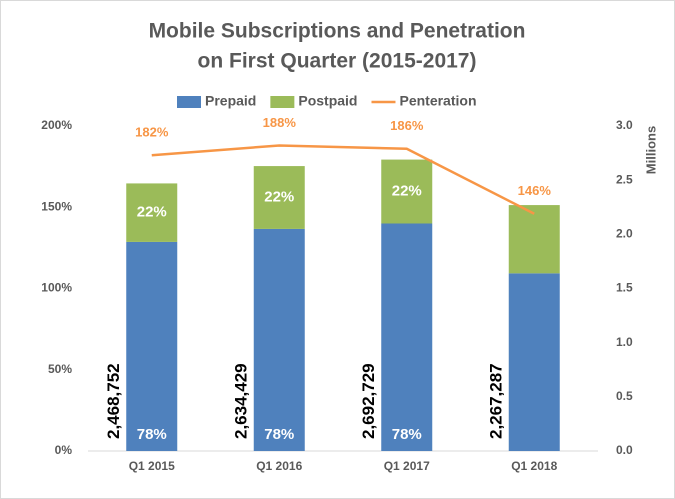  I want to click on y2-tick-label: 0.5, so click(624, 396).